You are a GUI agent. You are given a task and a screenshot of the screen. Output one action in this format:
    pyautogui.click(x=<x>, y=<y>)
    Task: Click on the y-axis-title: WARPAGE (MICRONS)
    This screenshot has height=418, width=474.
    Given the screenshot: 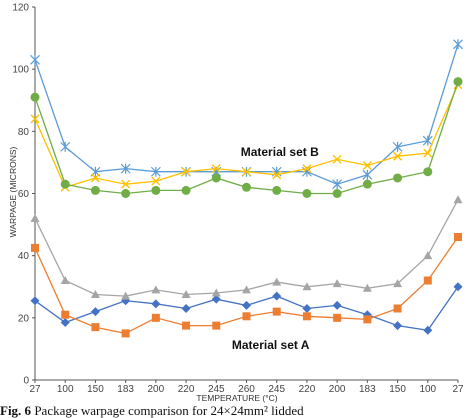 What is the action you would take?
    pyautogui.click(x=13, y=192)
    